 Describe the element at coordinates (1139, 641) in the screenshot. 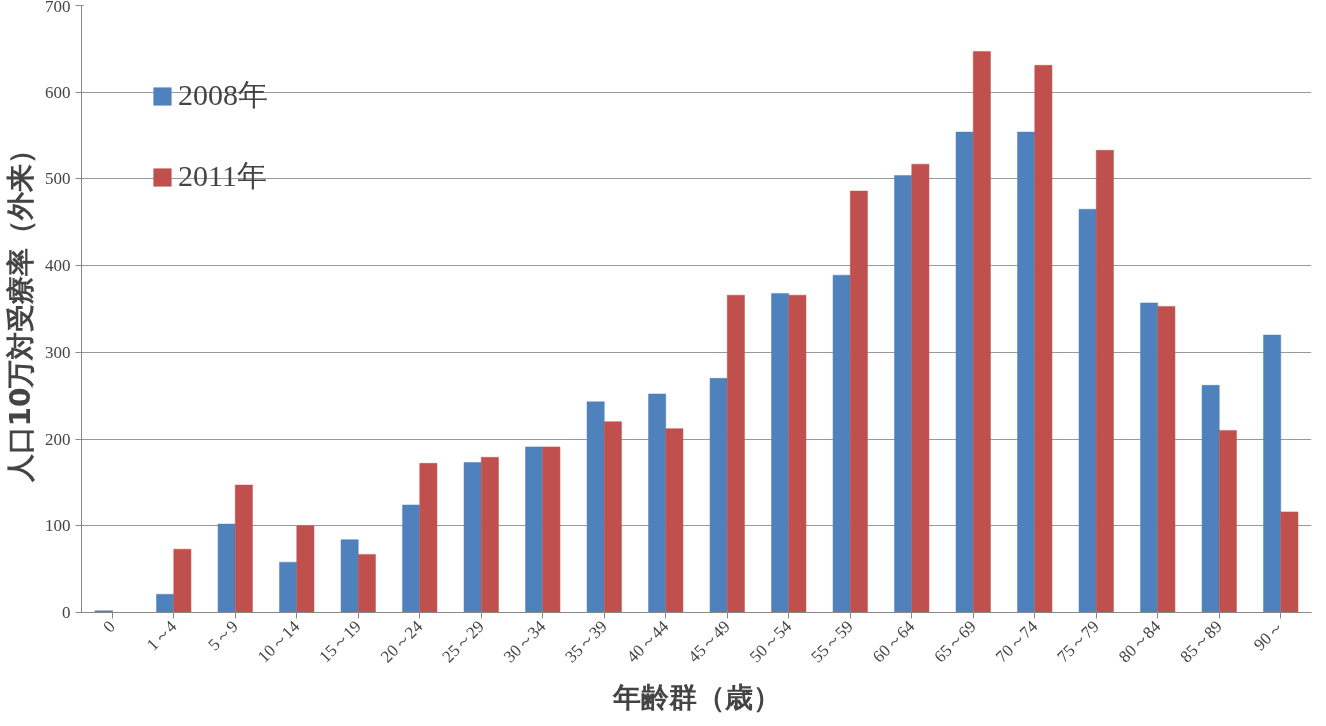

I see `x-tick-label: 80～84` at that location.